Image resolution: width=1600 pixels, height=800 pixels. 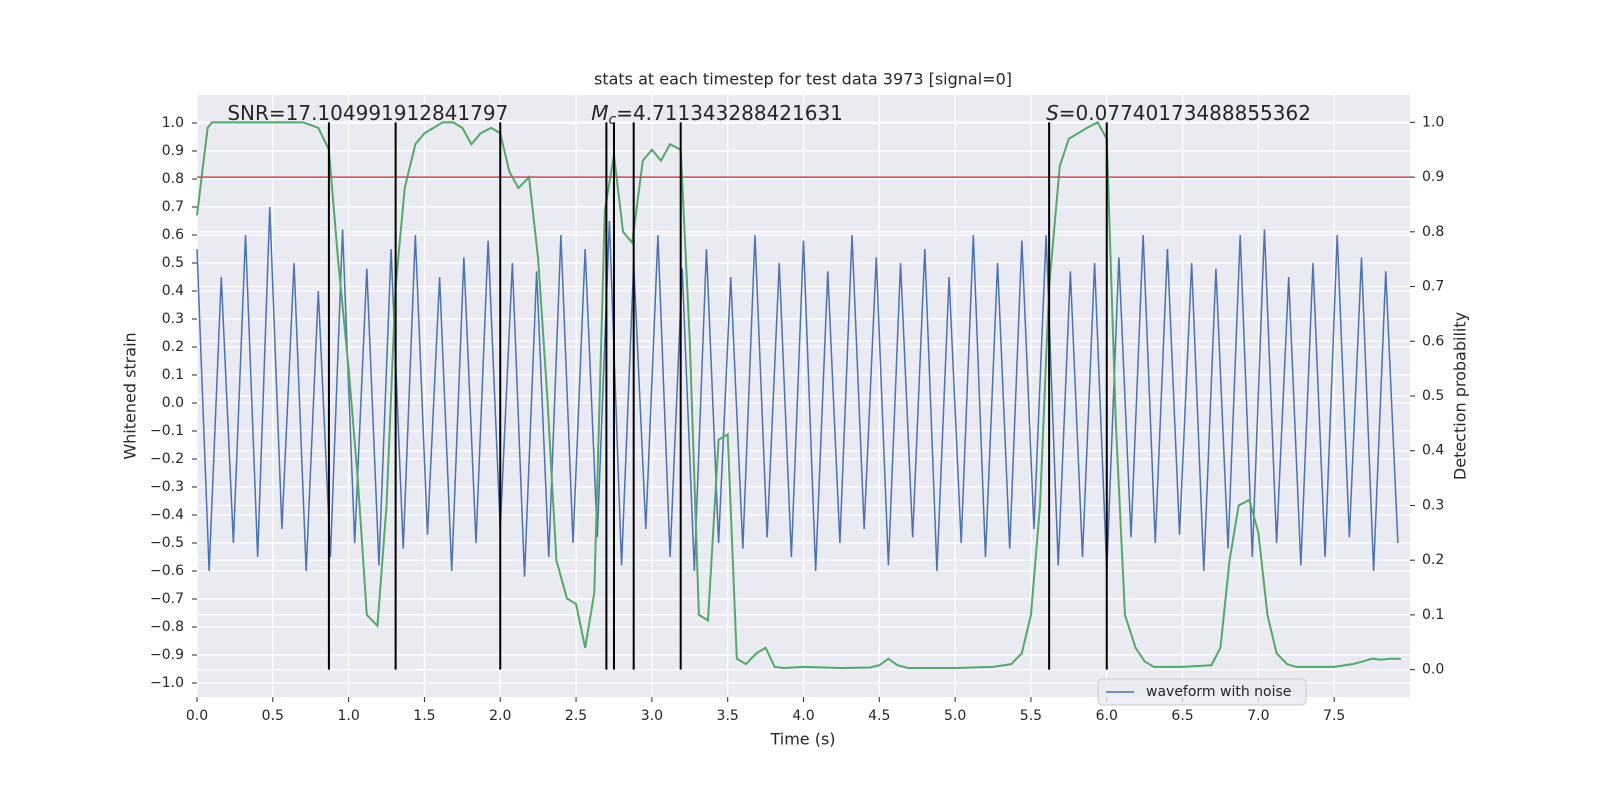 What do you see at coordinates (197, 716) in the screenshot?
I see `x-tick-label: 0.0` at bounding box center [197, 716].